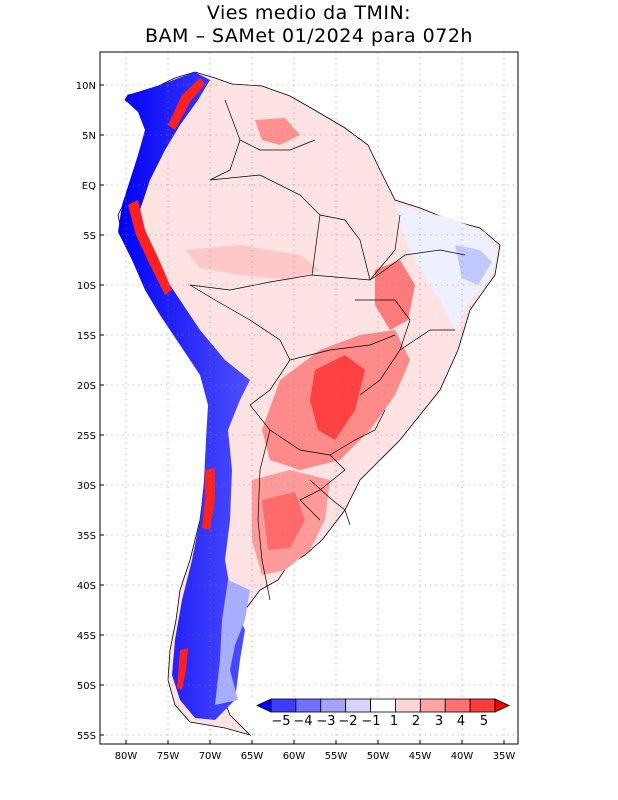 This screenshot has height=800, width=618. Describe the element at coordinates (325, 721) in the screenshot. I see `colorbar-label: −3` at that location.